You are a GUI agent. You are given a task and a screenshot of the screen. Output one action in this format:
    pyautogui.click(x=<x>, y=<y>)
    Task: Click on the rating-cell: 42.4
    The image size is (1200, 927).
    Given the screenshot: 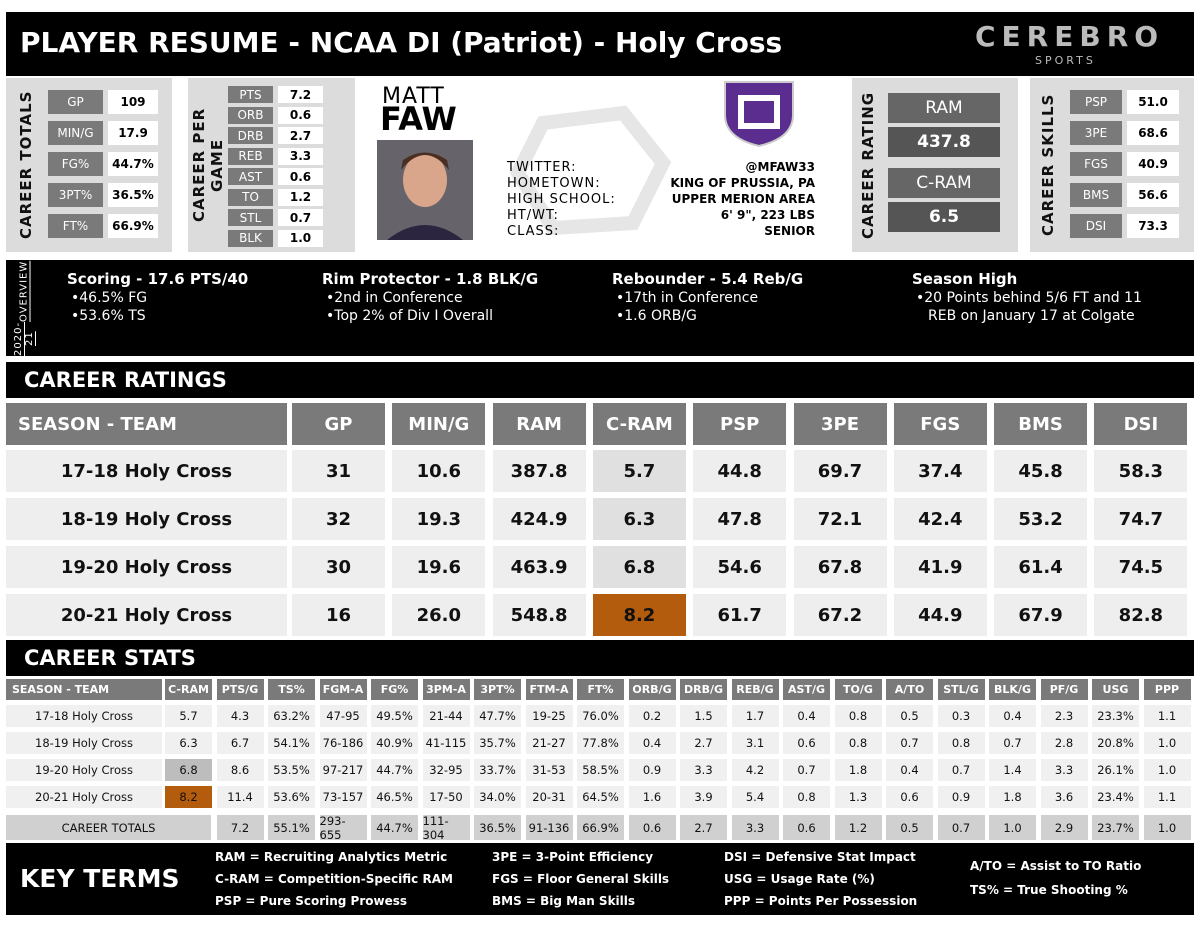 What is the action you would take?
    pyautogui.click(x=940, y=519)
    